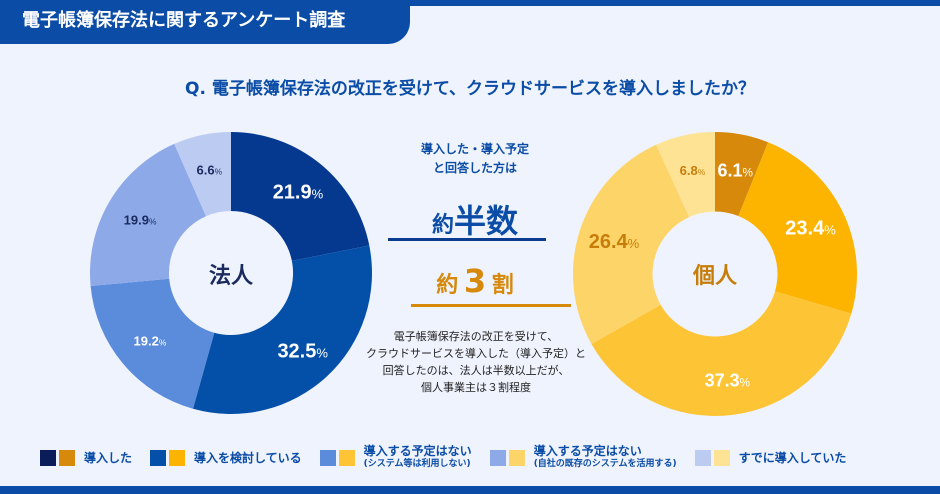 The image size is (940, 494). What do you see at coordinates (792, 457) in the screenshot?
I see `legend-label: すでに導入していた` at bounding box center [792, 457].